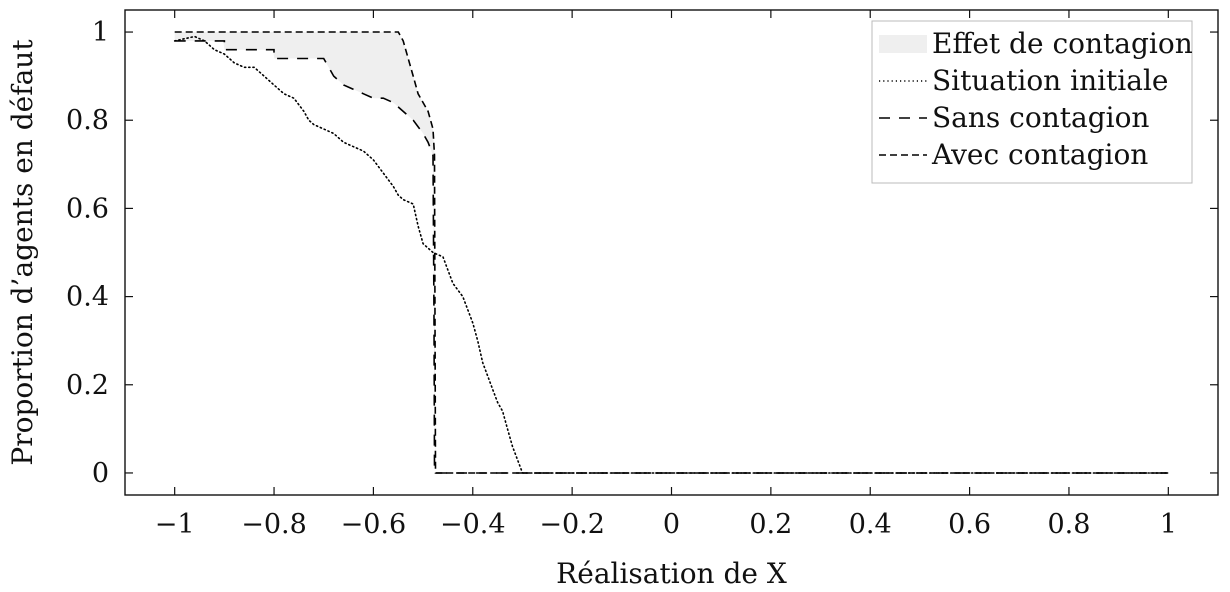 The width and height of the screenshot is (1230, 592). I want to click on x-tick-label: −0.4, so click(473, 524).